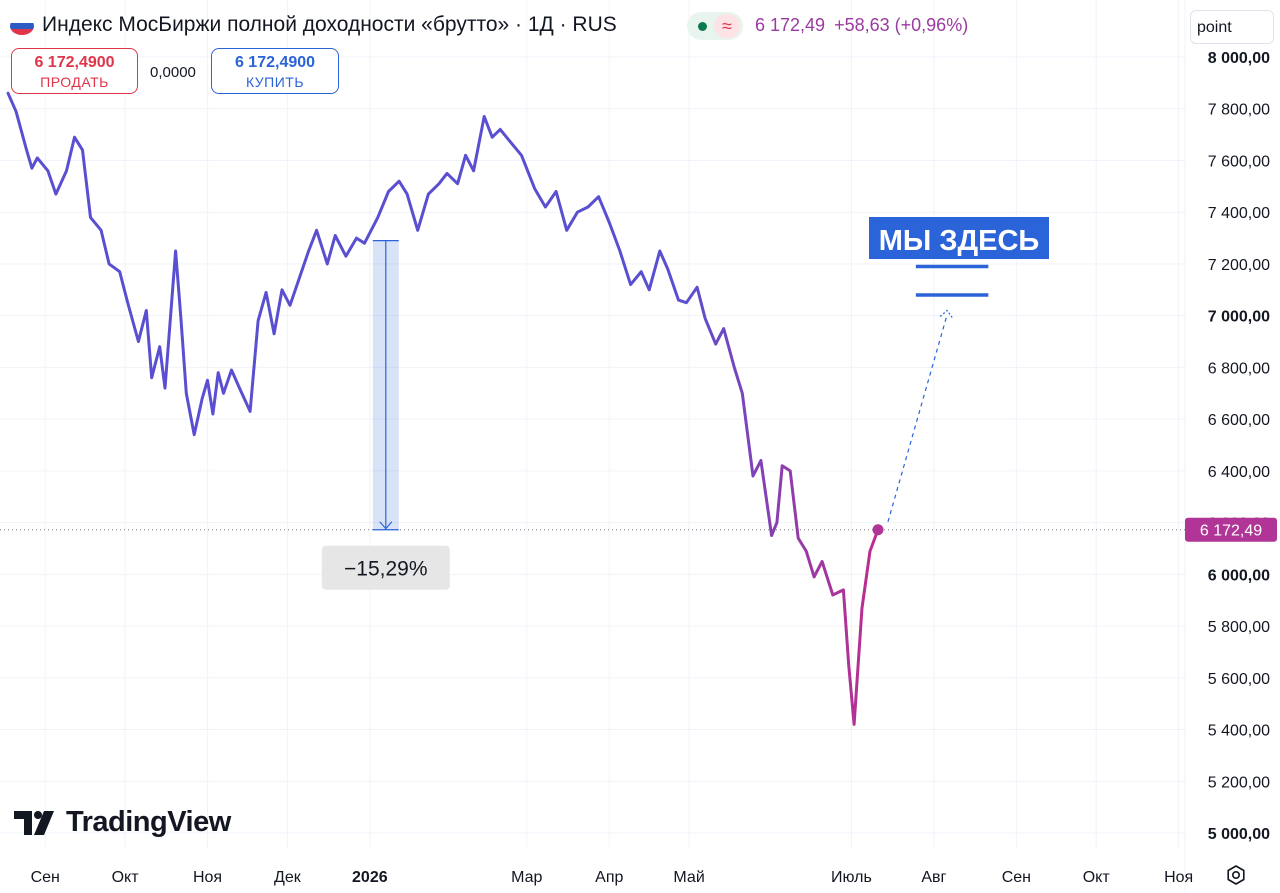 Image resolution: width=1280 pixels, height=893 pixels. What do you see at coordinates (74, 82) in the screenshot?
I see `sell-label: ПРОДАТЬ` at bounding box center [74, 82].